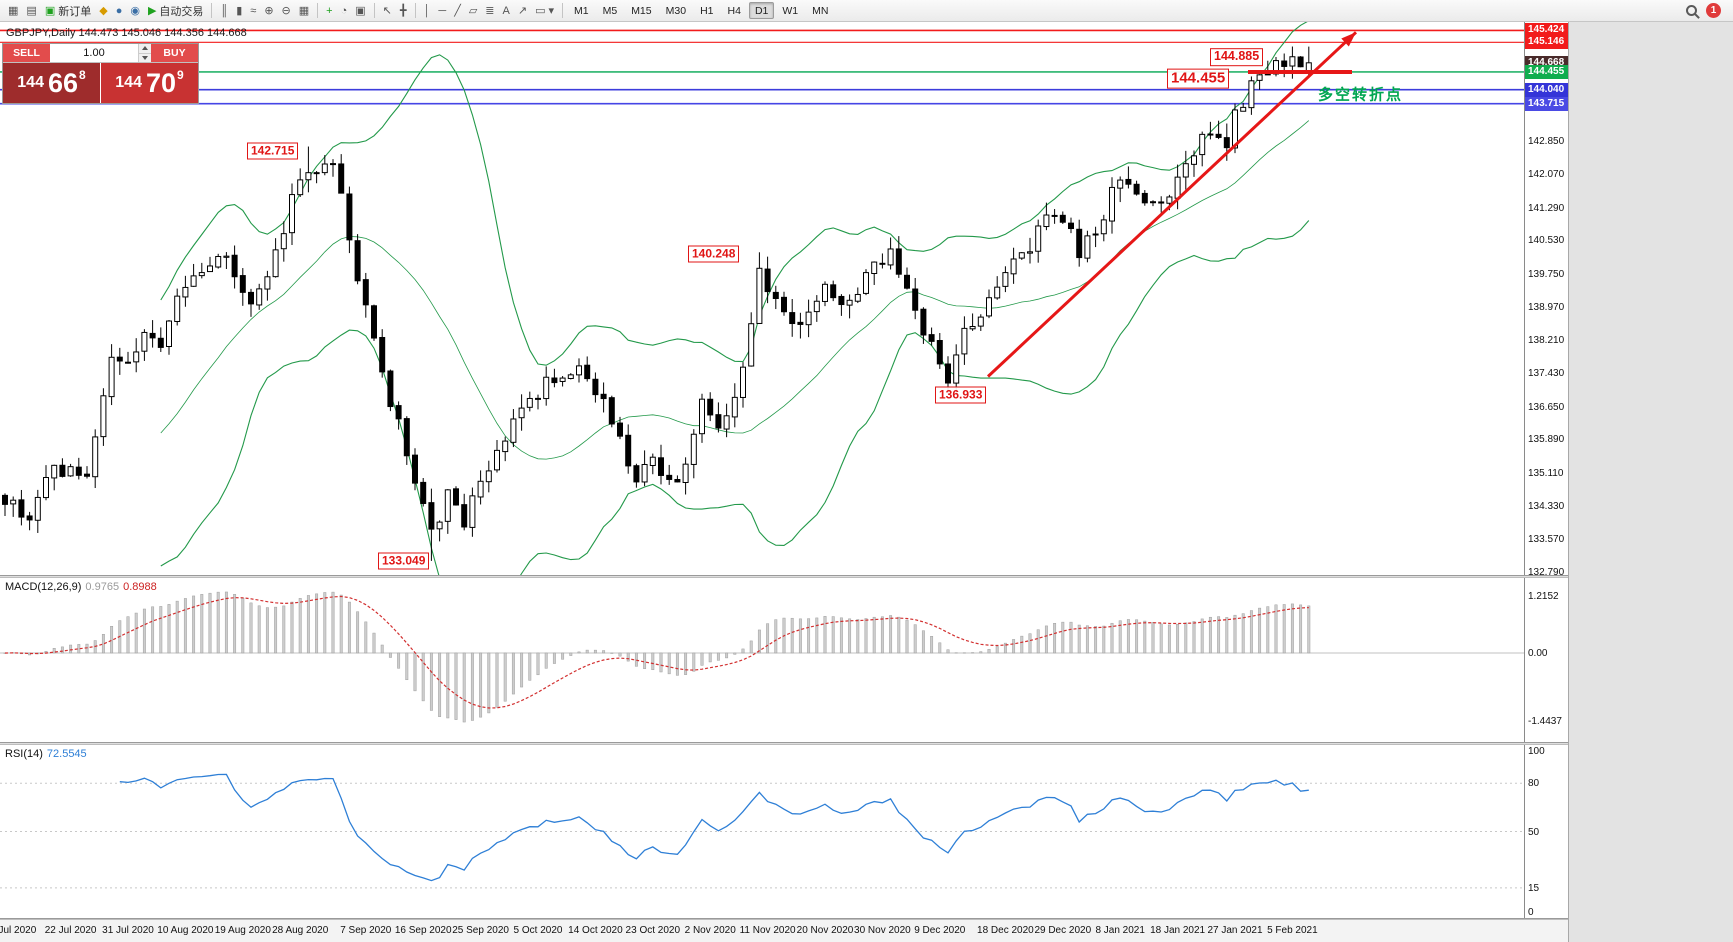 This screenshot has width=1733, height=942. Describe the element at coordinates (1546, 175) in the screenshot. I see `price-axis-tick: 142.070` at that location.